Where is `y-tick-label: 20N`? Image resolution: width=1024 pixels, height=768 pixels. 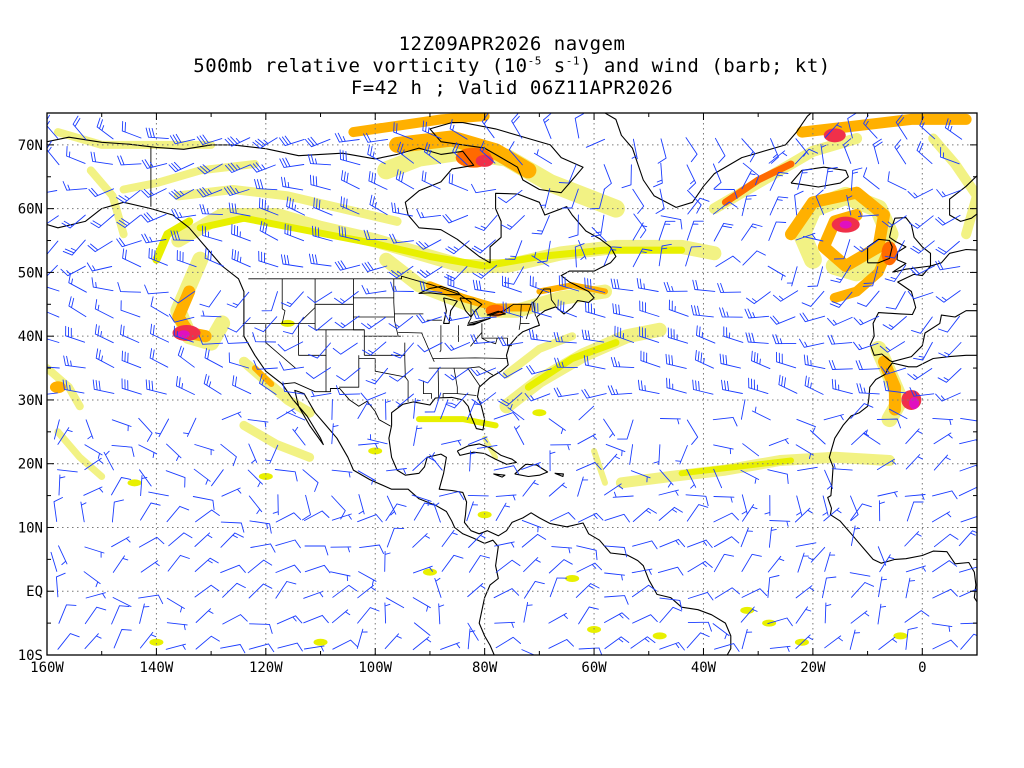
y-tick-label: 20N is located at coordinates (30, 465).